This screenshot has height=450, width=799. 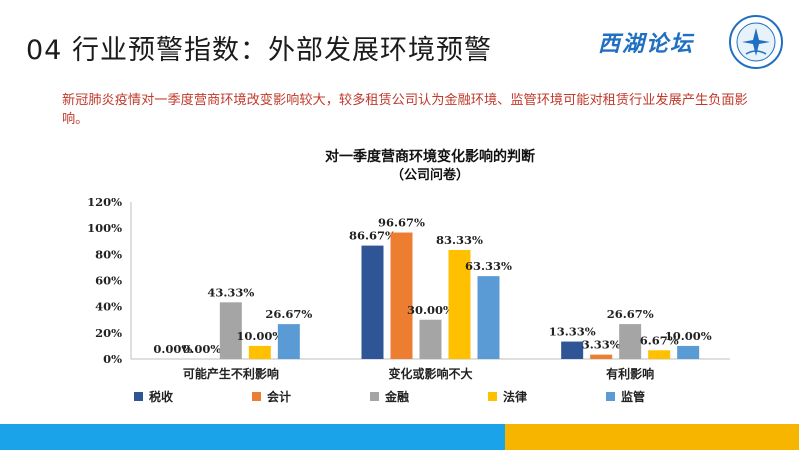 What do you see at coordinates (633, 396) in the screenshot?
I see `legend-label: 监管` at bounding box center [633, 396].